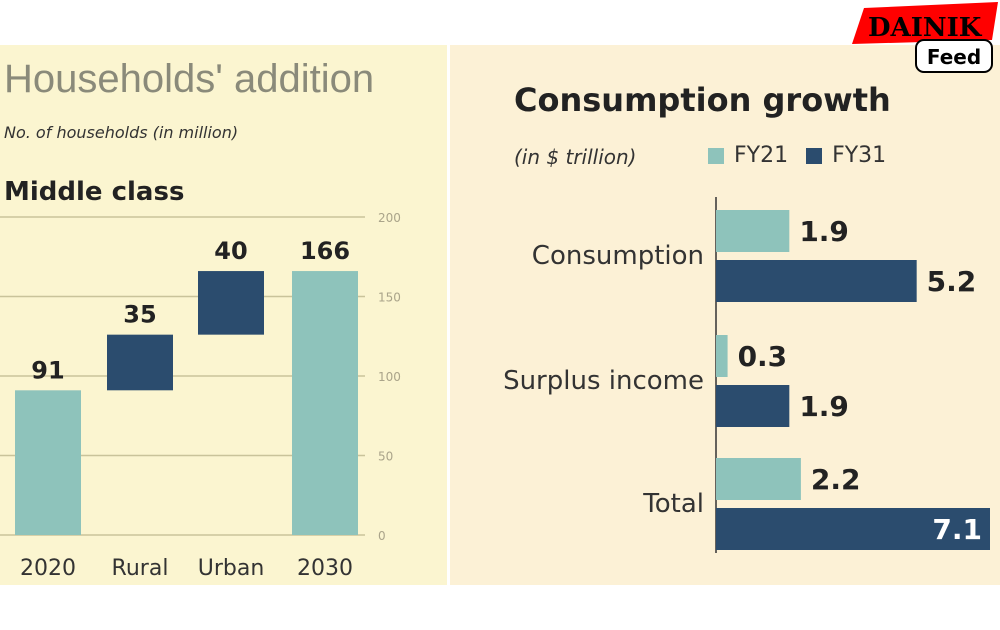  What do you see at coordinates (94, 192) in the screenshot?
I see `section-title: Middle class` at bounding box center [94, 192].